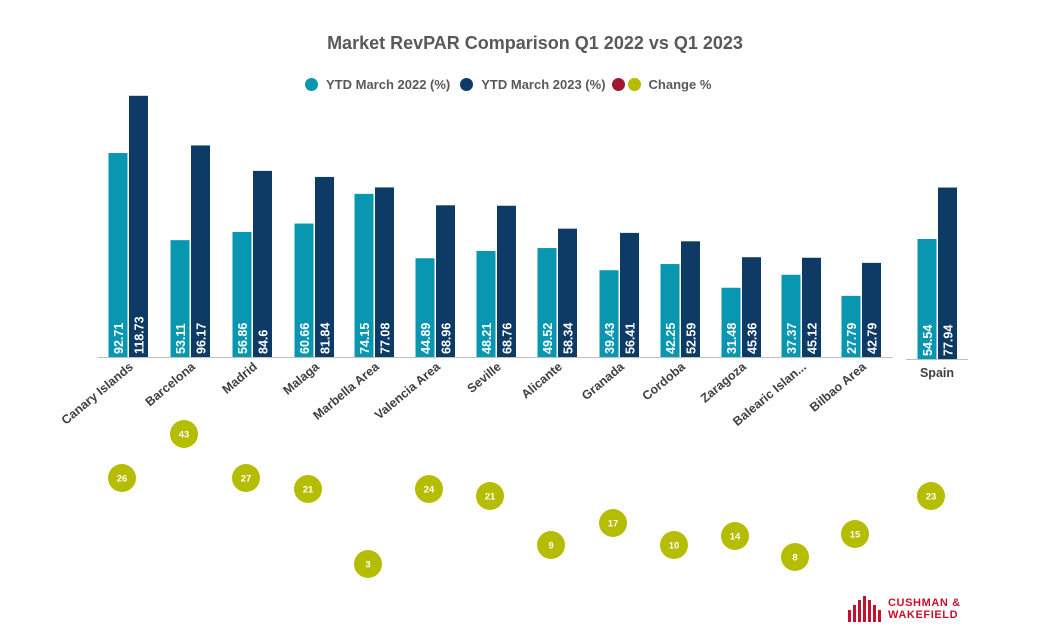 The height and width of the screenshot is (634, 1039). I want to click on bar-2022-value-label: 53.11, so click(181, 338).